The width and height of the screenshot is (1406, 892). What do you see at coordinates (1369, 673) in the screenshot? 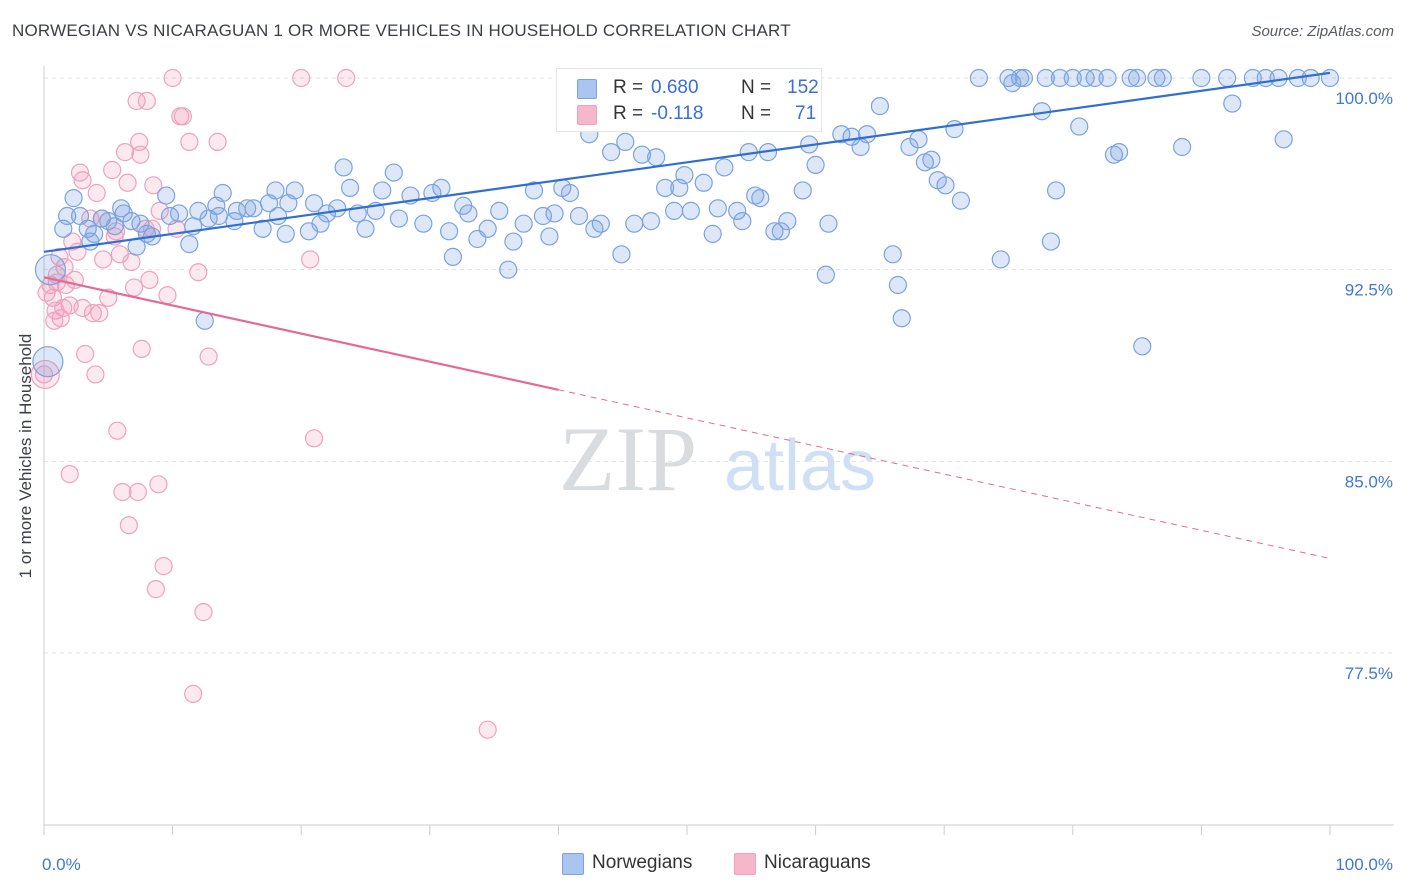
I see `y-tick-label: 77.5%` at bounding box center [1369, 673].